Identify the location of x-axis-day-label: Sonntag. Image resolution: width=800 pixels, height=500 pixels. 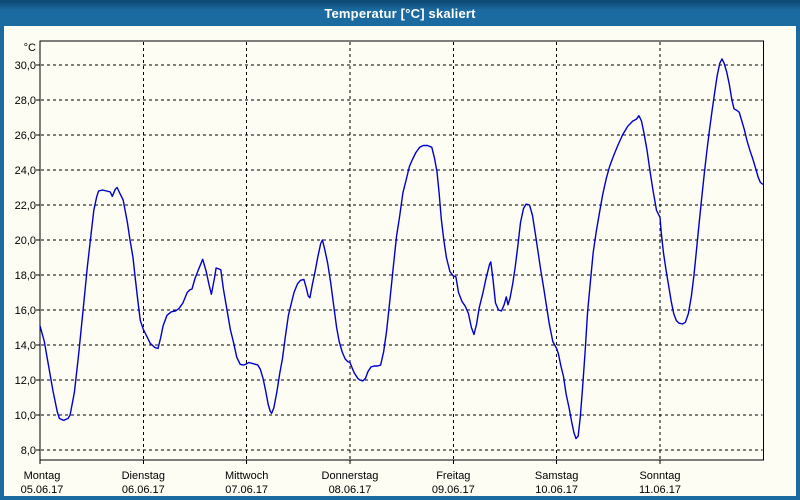
(659, 476).